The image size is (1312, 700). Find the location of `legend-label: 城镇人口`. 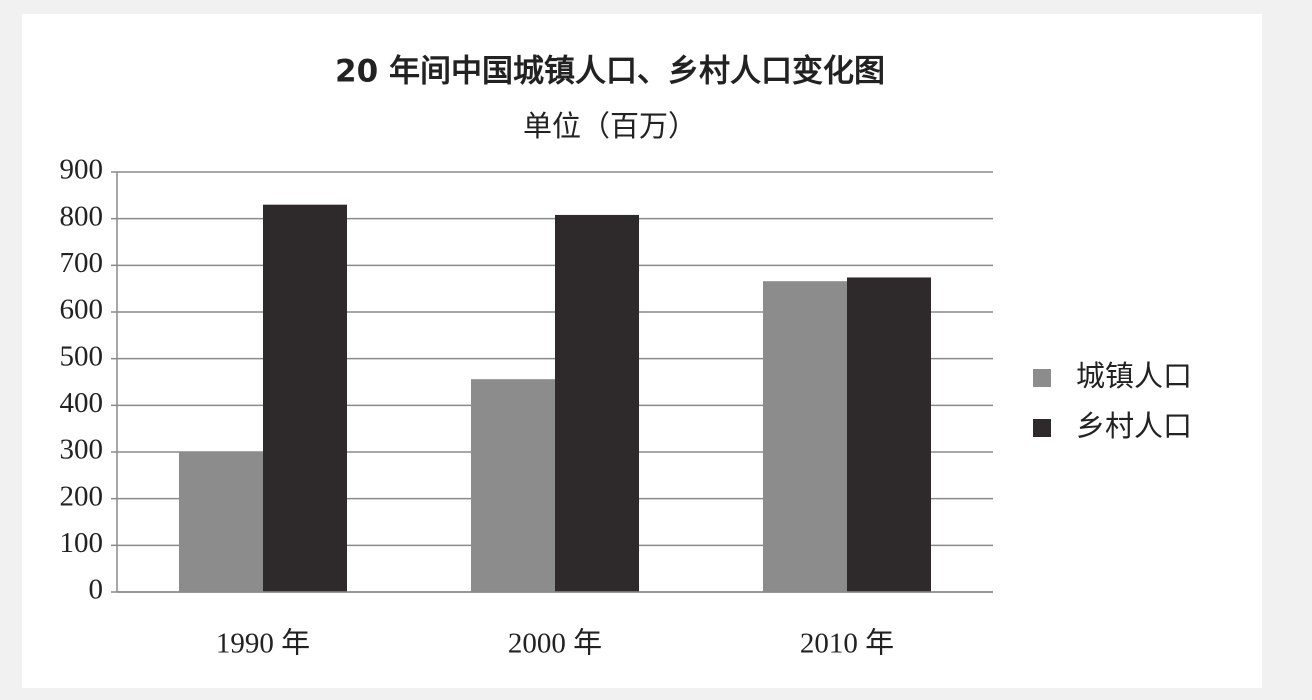

legend-label: 城镇人口 is located at coordinates (1134, 376).